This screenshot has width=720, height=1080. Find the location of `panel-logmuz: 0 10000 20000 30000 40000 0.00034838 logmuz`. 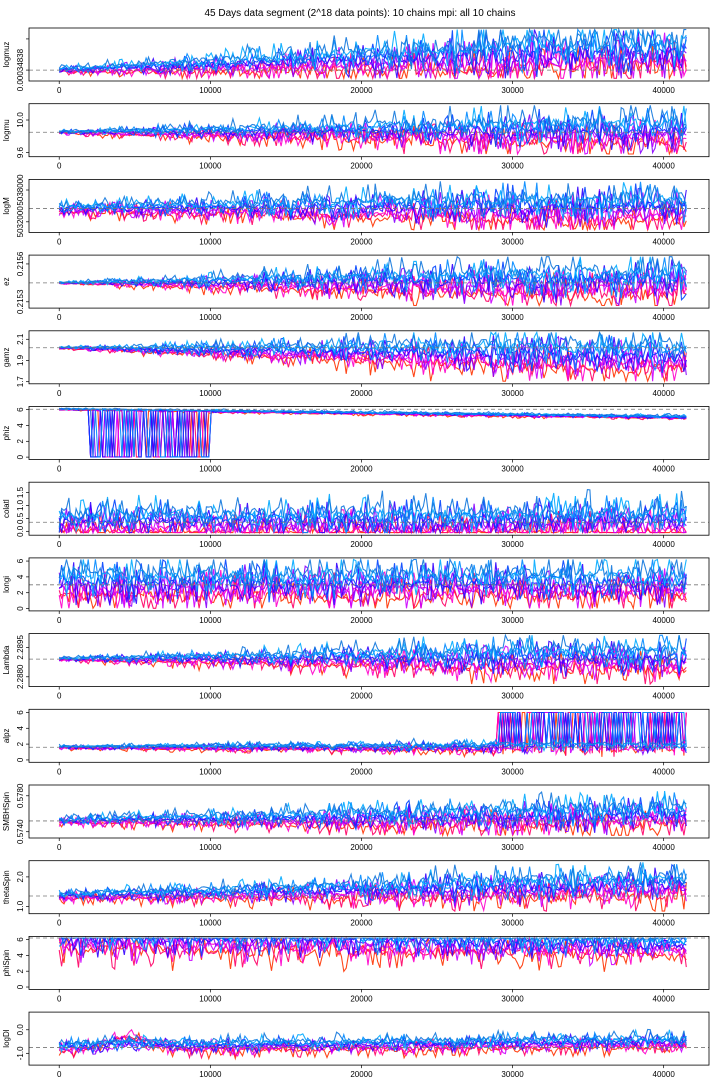

panel-logmuz: 0 10000 20000 30000 40000 0.00034838 logmuz is located at coordinates (356, 61).